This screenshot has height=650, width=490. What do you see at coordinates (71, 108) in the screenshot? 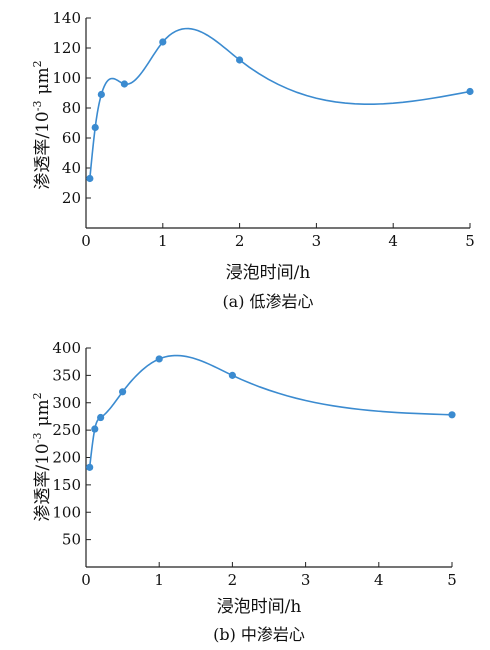
I see `y-tick-label: 80` at bounding box center [71, 108].